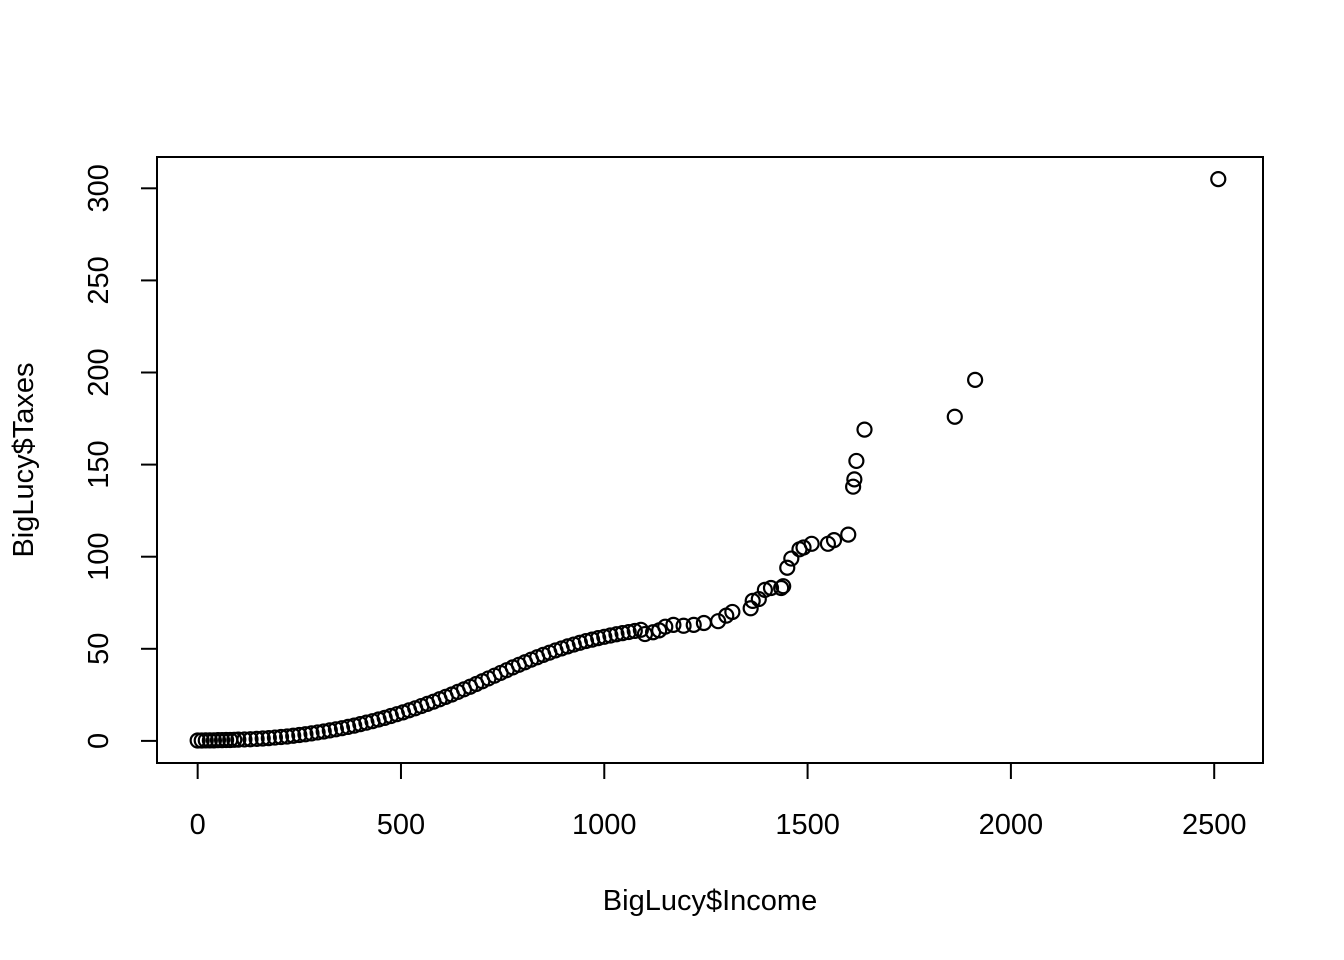 The height and width of the screenshot is (960, 1344). Describe the element at coordinates (807, 825) in the screenshot. I see `x-tick-label: 1500` at that location.